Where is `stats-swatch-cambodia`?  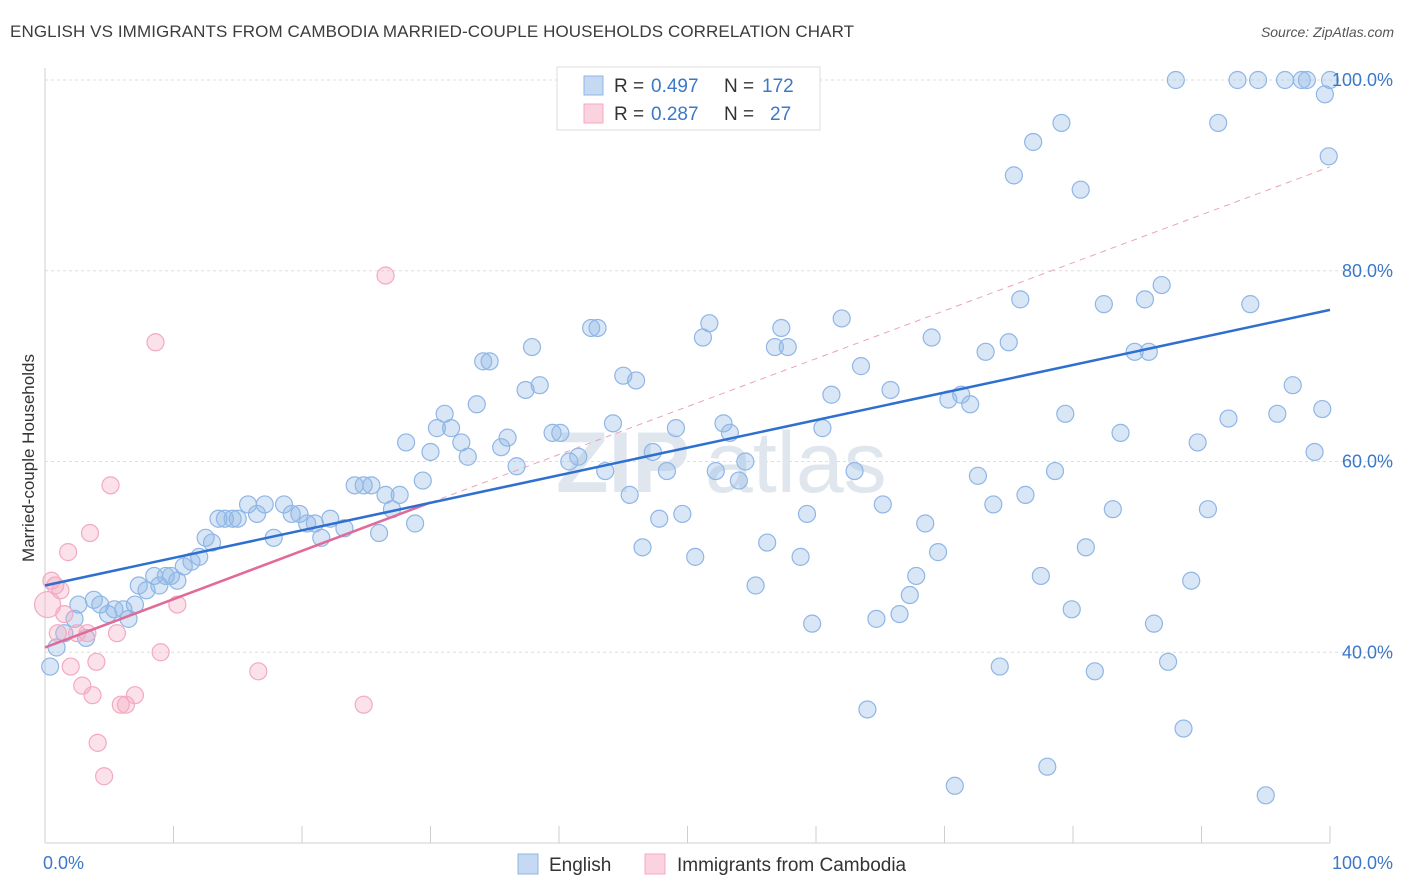
stats-swatch-cambodia is located at coordinates (593, 113).